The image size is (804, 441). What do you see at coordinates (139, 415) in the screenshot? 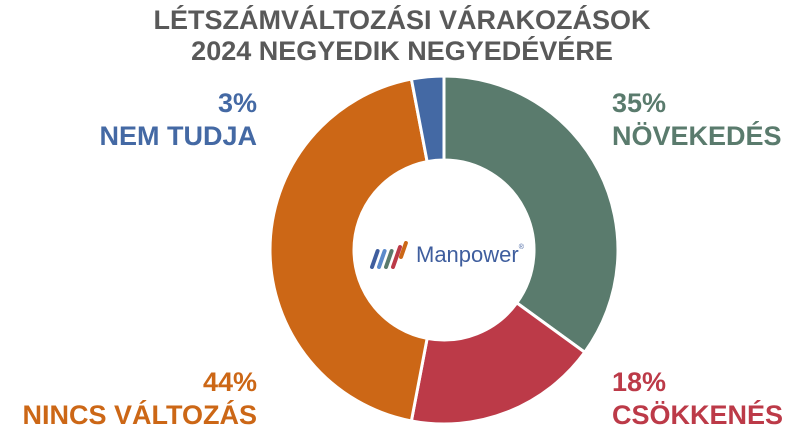
I see `label-nincs-valtozas-name: NINCS VÁLTOZÁS` at bounding box center [139, 415].